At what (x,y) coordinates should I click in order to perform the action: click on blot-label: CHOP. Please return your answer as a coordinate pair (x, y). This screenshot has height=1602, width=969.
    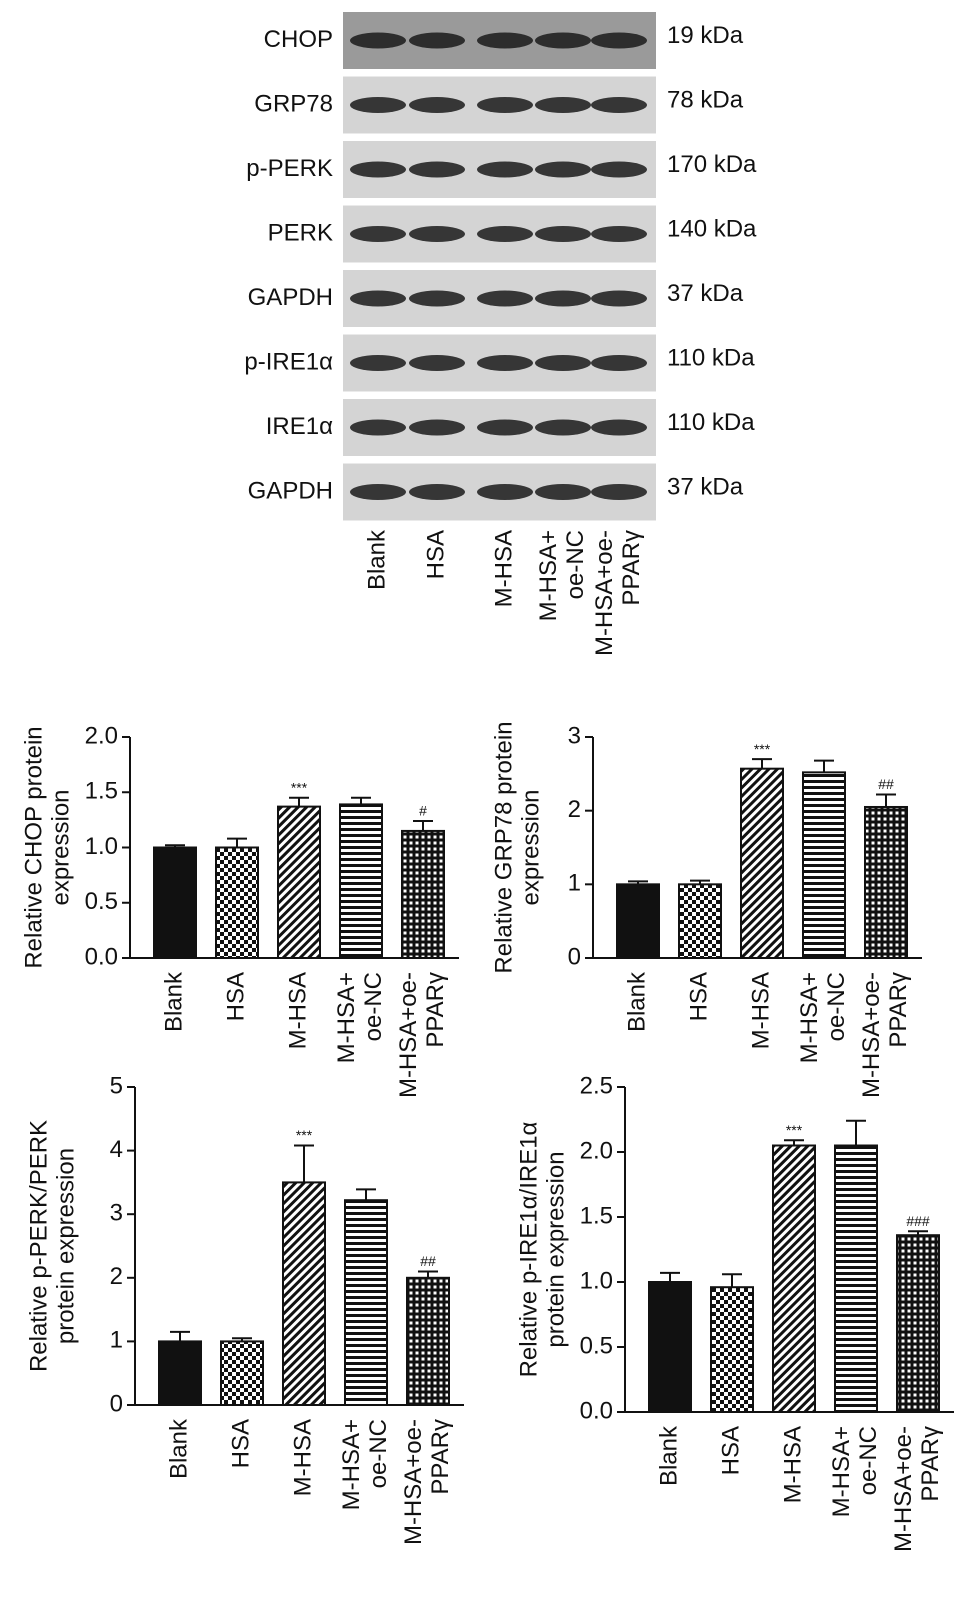
    Looking at the image, I should click on (298, 39).